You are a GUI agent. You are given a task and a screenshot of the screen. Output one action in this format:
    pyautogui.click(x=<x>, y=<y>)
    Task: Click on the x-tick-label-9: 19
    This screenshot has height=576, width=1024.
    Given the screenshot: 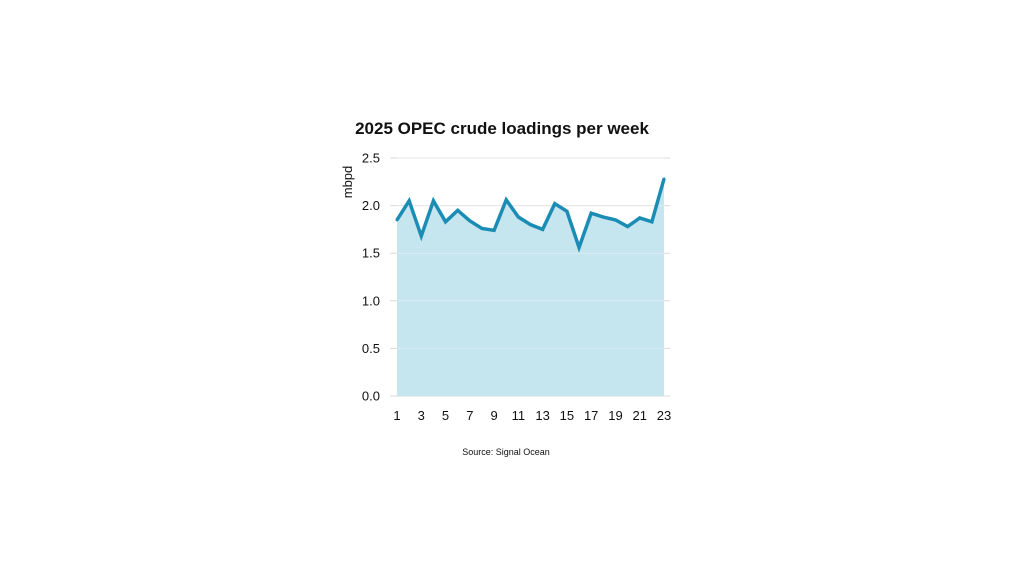 What is the action you would take?
    pyautogui.click(x=615, y=415)
    